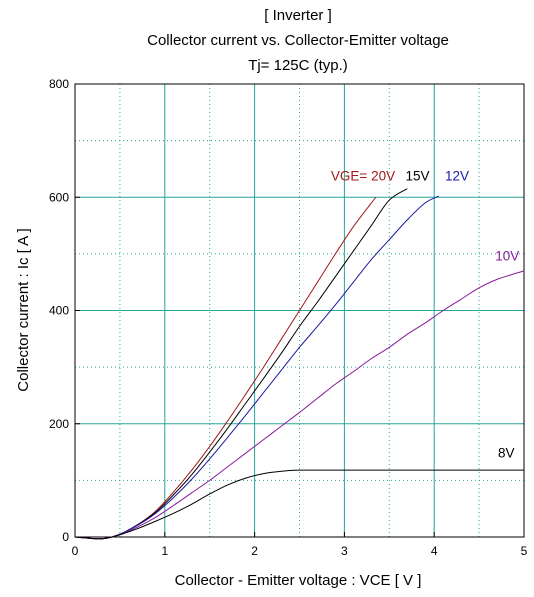  I want to click on x-tick-label: 0, so click(75, 551).